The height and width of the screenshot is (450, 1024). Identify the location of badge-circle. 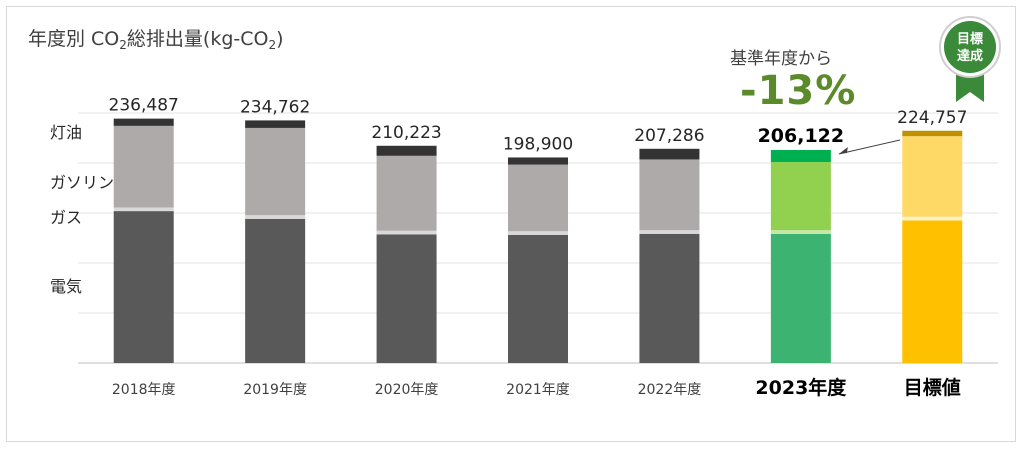
(970, 47).